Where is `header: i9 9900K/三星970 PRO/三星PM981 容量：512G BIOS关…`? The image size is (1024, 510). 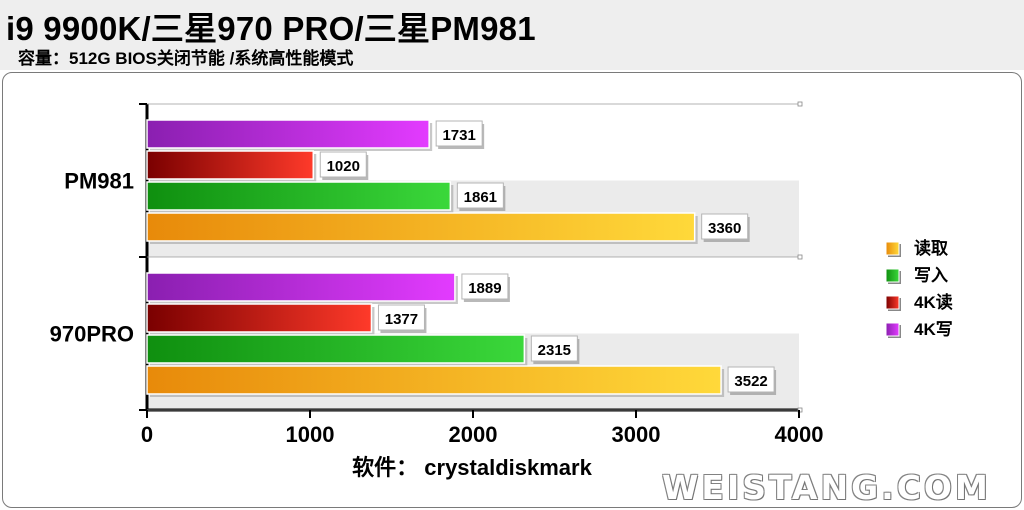
header: i9 9900K/三星970 PRO/三星PM981 容量：512G BIOS关… is located at coordinates (512, 35).